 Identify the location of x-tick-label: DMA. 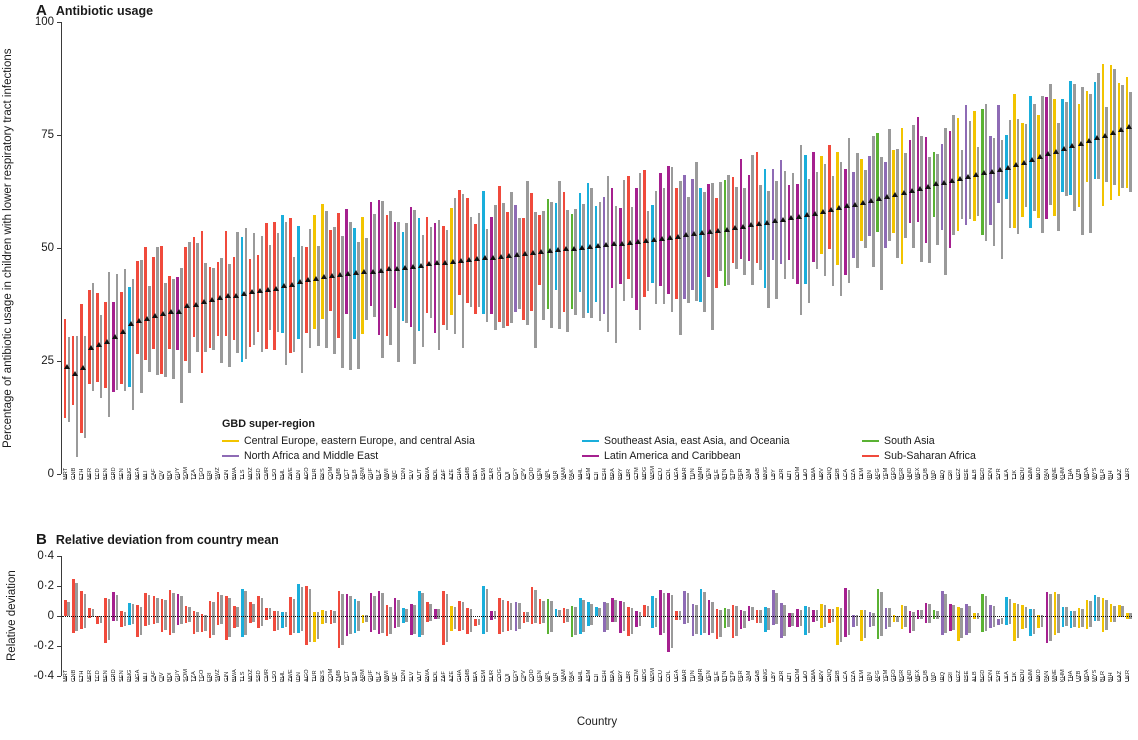
(813, 675).